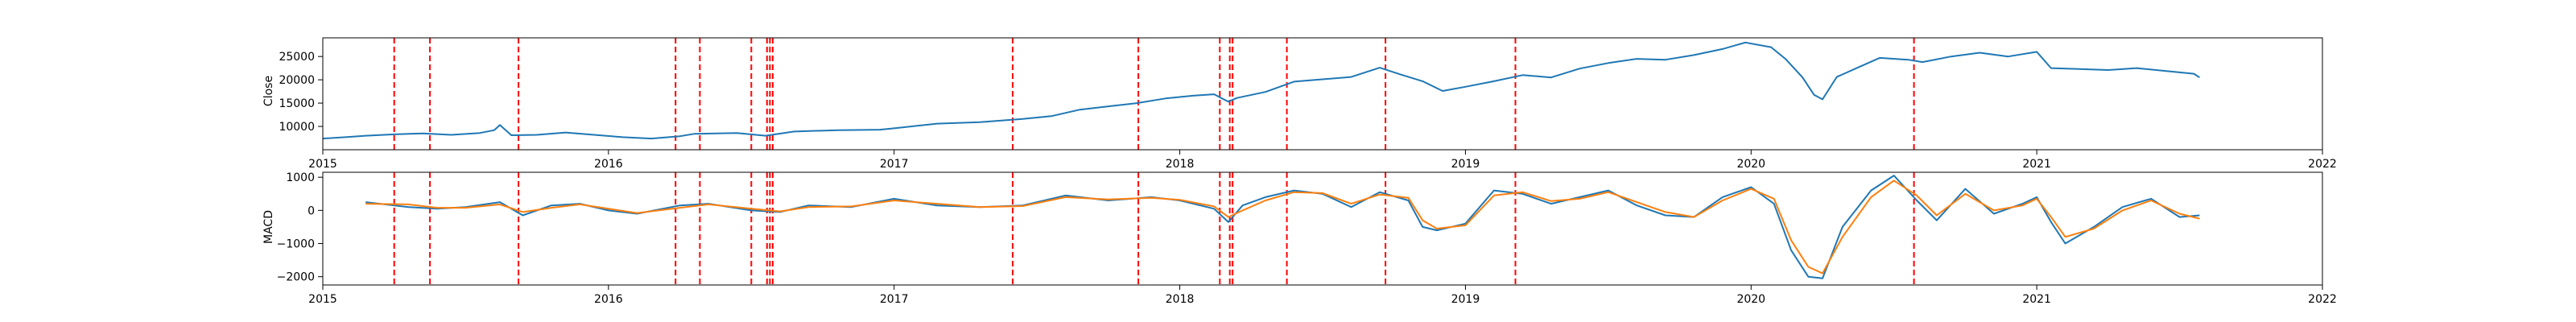 Image resolution: width=2576 pixels, height=322 pixels. What do you see at coordinates (1465, 299) in the screenshot?
I see `macd-xtick-label-4: 2019` at bounding box center [1465, 299].